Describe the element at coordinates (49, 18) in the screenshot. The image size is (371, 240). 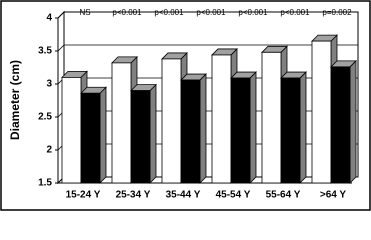
I see `y-tick-label: 4` at that location.